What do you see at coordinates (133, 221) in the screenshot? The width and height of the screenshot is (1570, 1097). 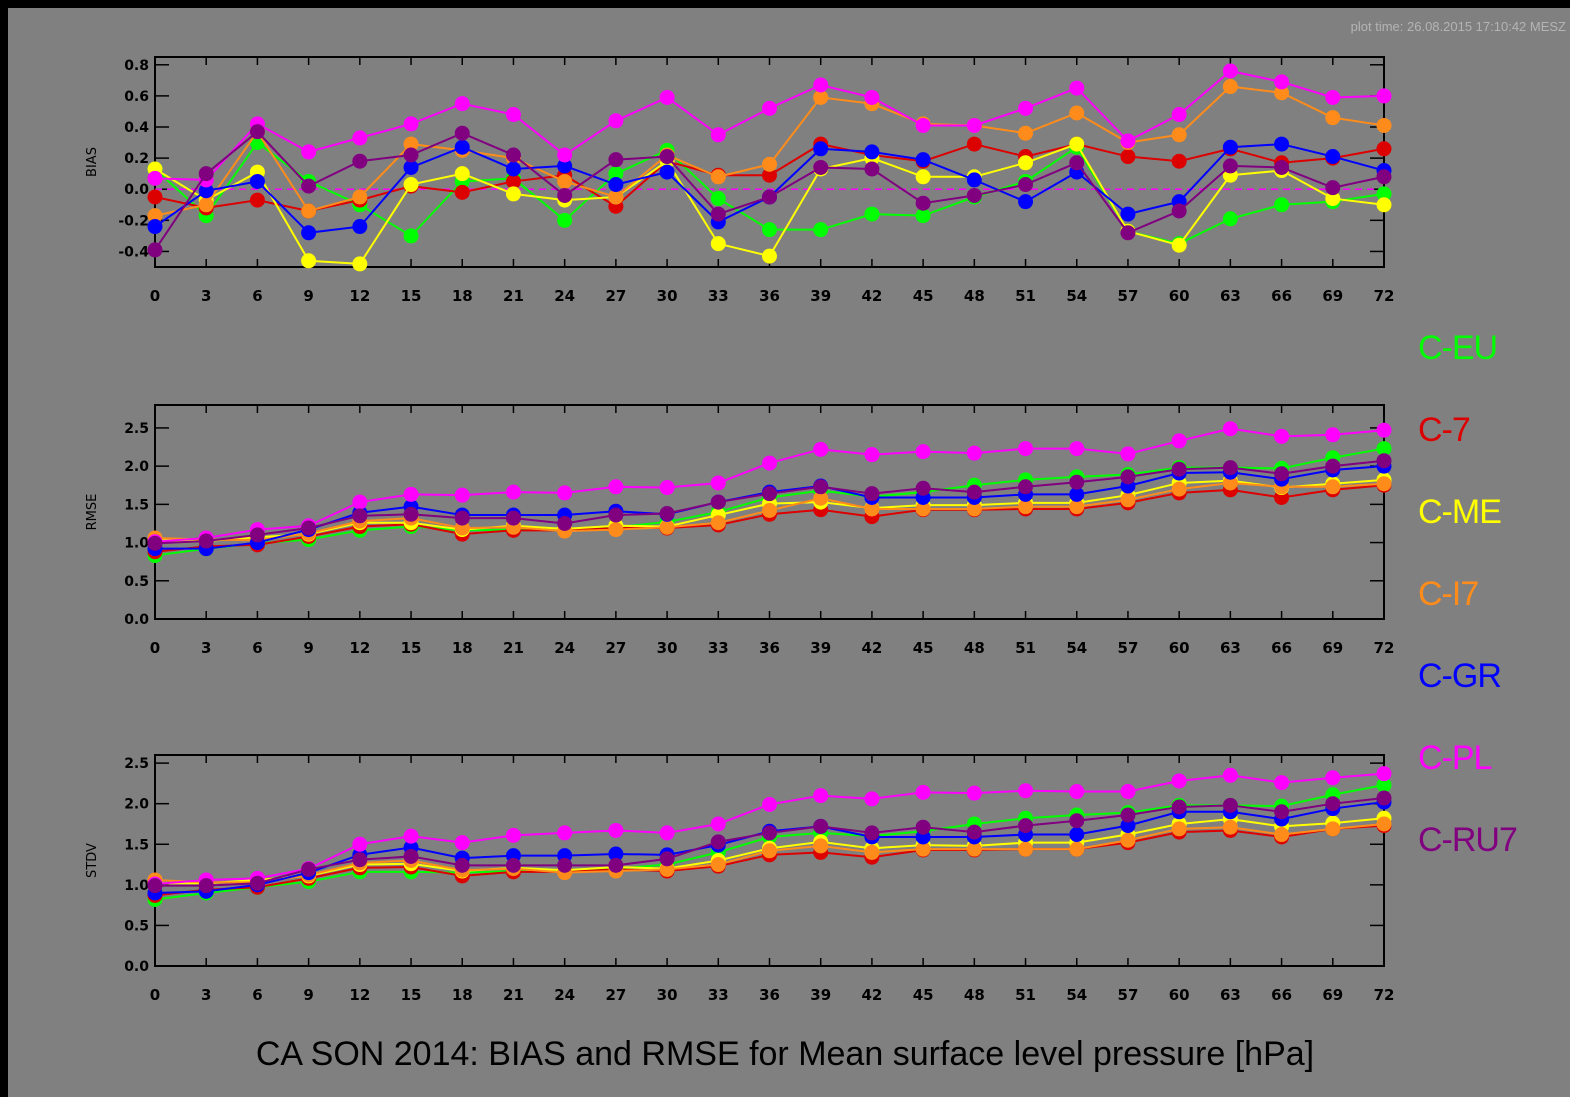 I see `y-tick-label: -0.2` at bounding box center [133, 221].